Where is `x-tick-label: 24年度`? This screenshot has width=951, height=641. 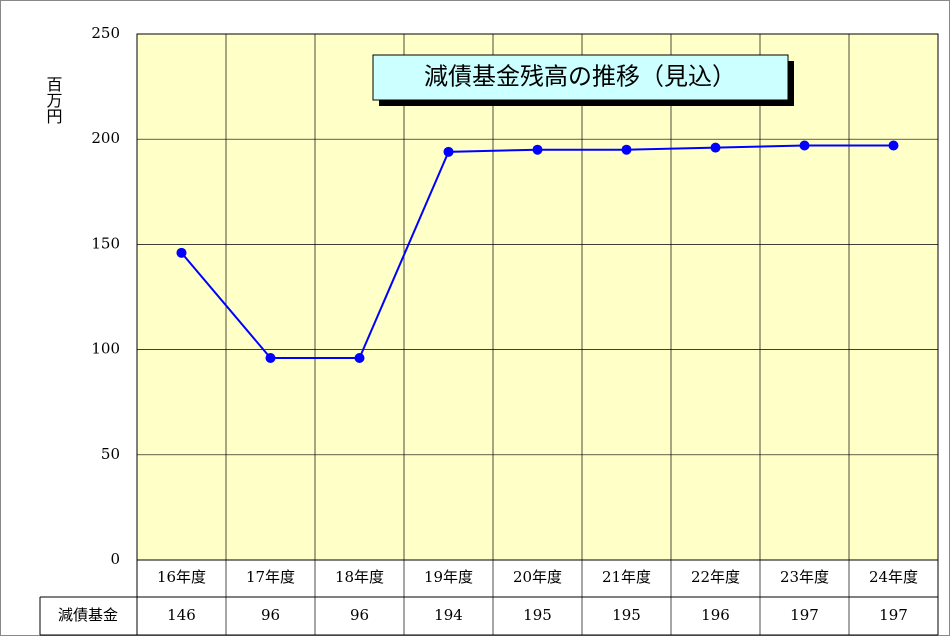 x-tick-label: 24年度 is located at coordinates (893, 577).